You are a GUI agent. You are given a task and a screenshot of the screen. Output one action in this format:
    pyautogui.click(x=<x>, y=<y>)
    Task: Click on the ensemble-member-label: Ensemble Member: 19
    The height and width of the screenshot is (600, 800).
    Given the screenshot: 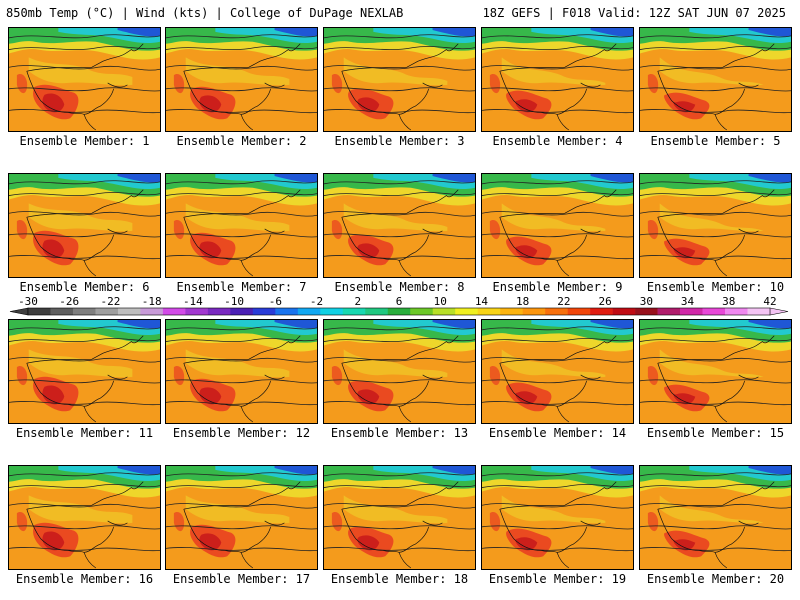 What is the action you would take?
    pyautogui.click(x=557, y=579)
    